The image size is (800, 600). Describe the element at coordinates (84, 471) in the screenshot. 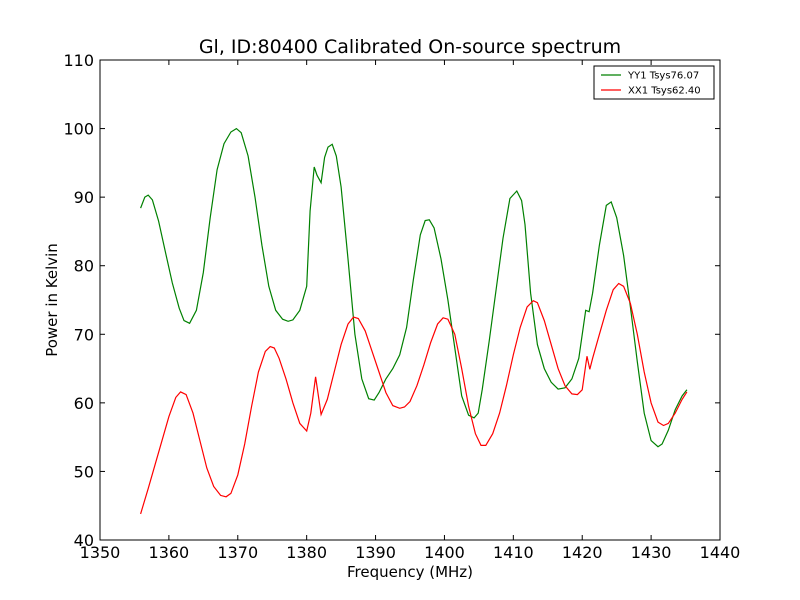

I see `y-tick-label: 50` at that location.